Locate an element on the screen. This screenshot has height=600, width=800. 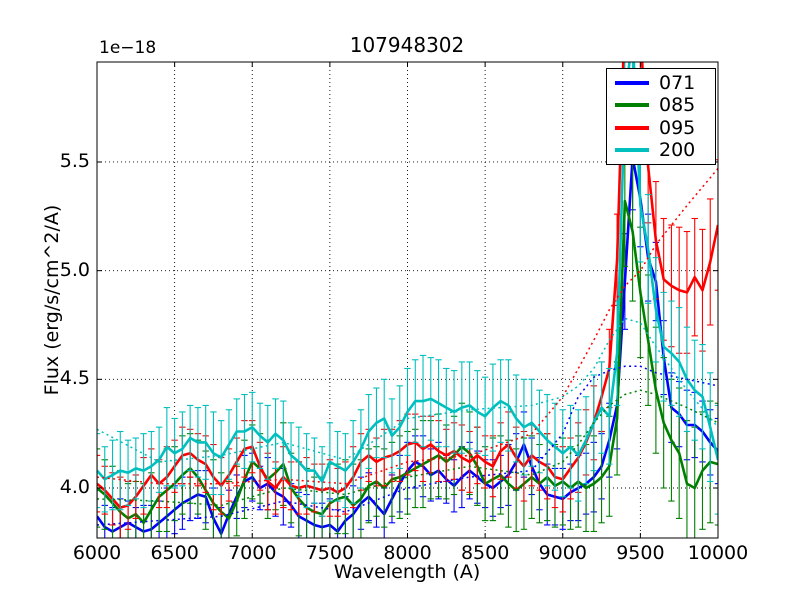
y-tick-label-5.5: 5.5 is located at coordinates (74, 160).